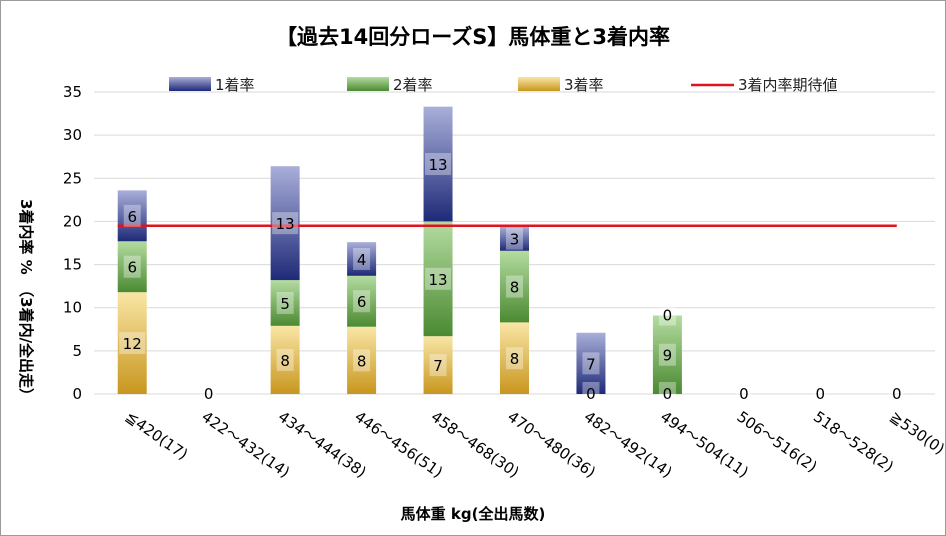 Image resolution: width=946 pixels, height=536 pixels. What do you see at coordinates (473, 514) in the screenshot?
I see `x-axis-label: 馬体重 kg(全出馬数)` at bounding box center [473, 514].